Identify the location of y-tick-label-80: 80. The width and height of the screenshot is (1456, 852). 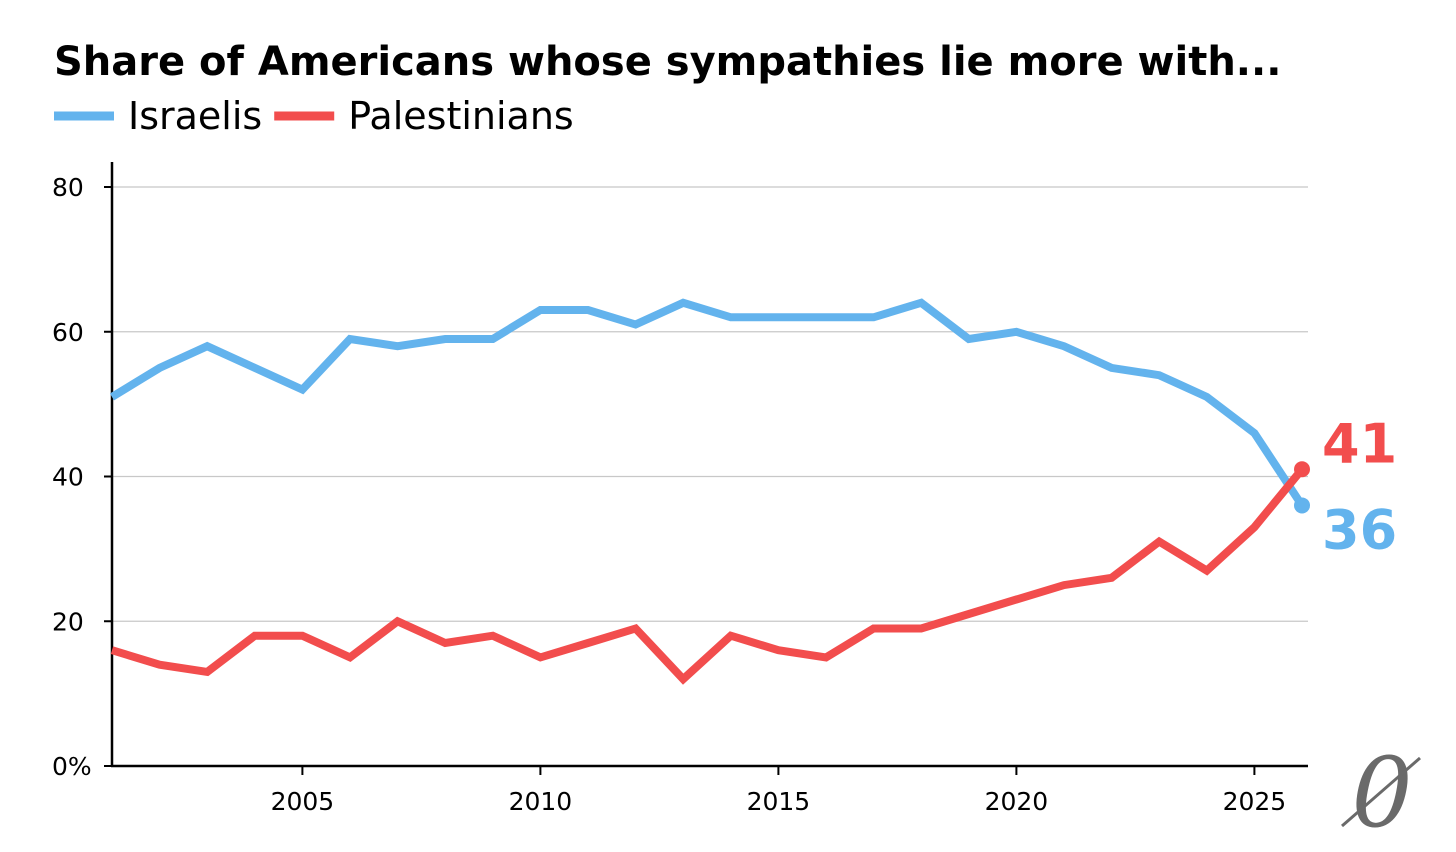
(68, 187).